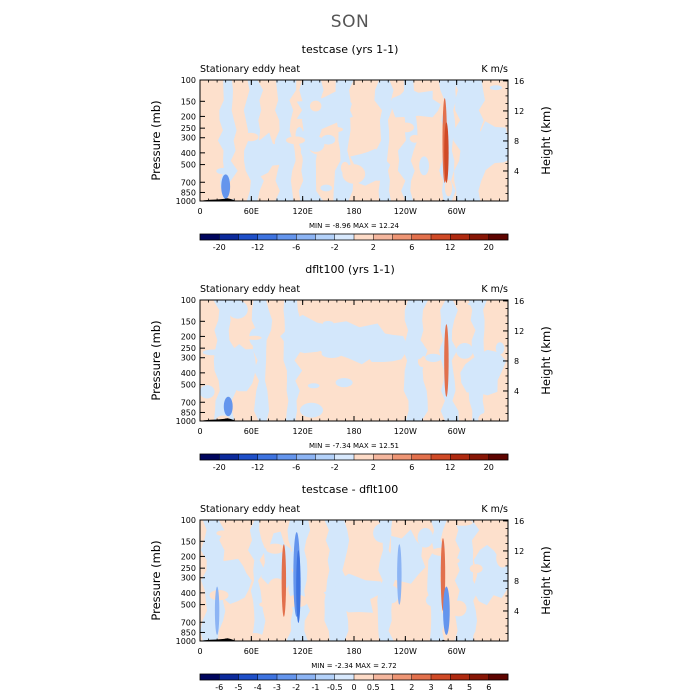 The width and height of the screenshot is (700, 700). I want to click on x-tick-label: 60W, so click(457, 431).